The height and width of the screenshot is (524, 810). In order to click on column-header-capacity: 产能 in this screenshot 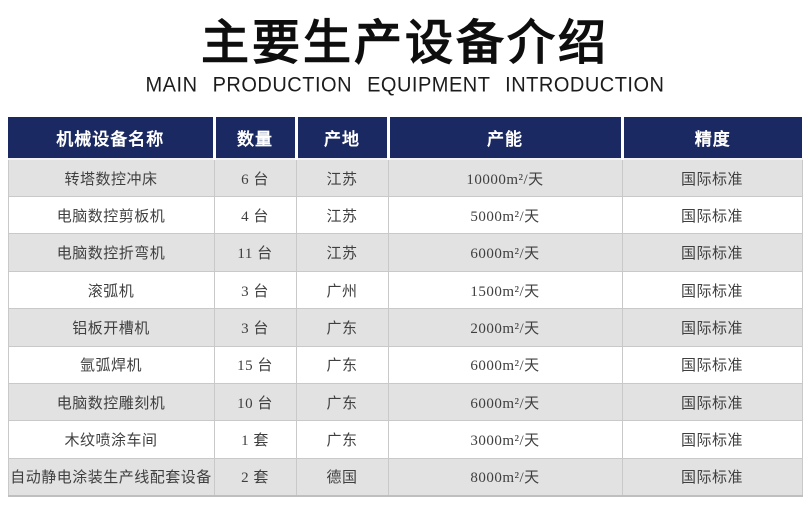, I will do `click(504, 139)`.